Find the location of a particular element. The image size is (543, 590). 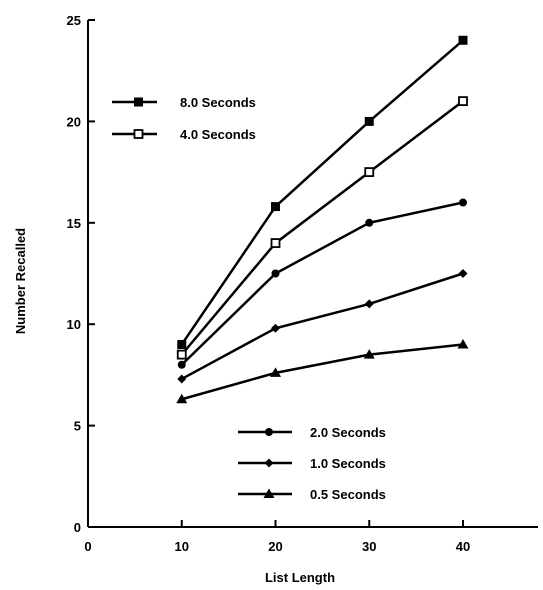

x-axis-title: List Length is located at coordinates (300, 577).